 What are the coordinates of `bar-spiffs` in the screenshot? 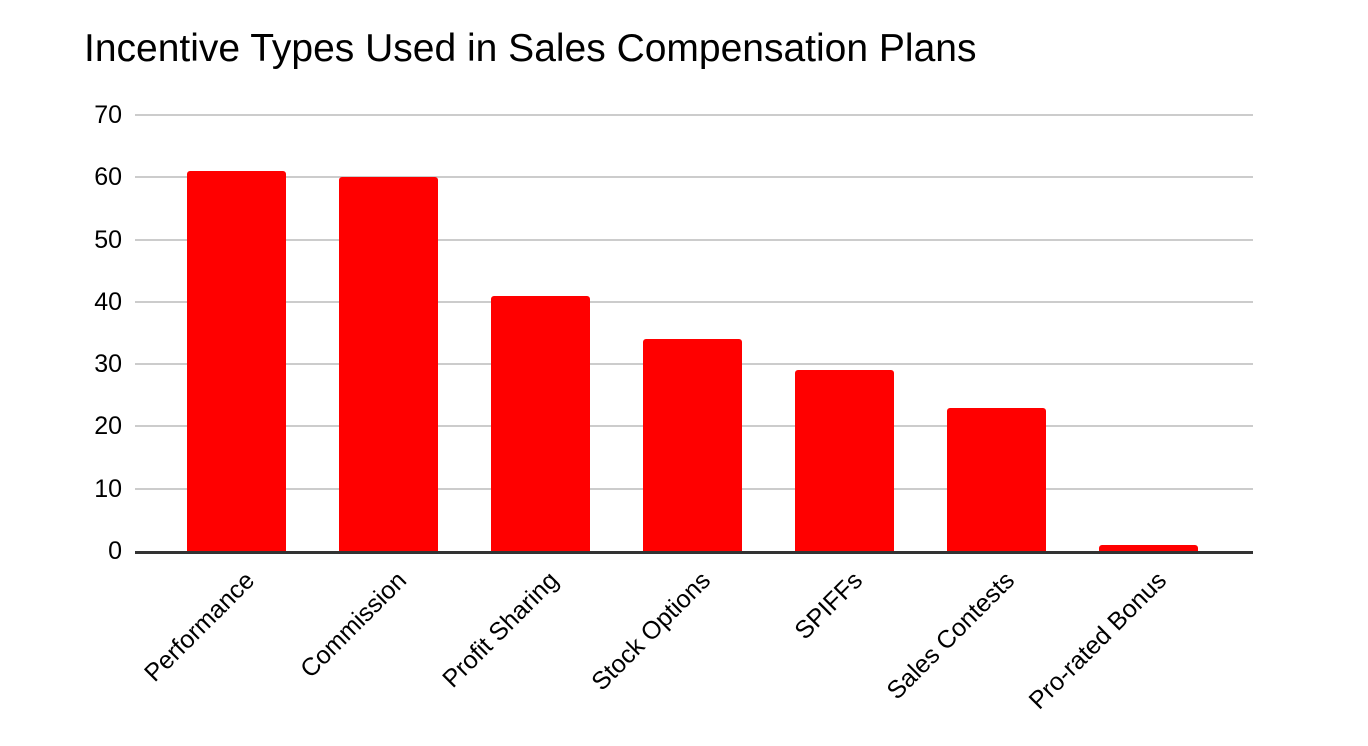 It's located at (844, 460).